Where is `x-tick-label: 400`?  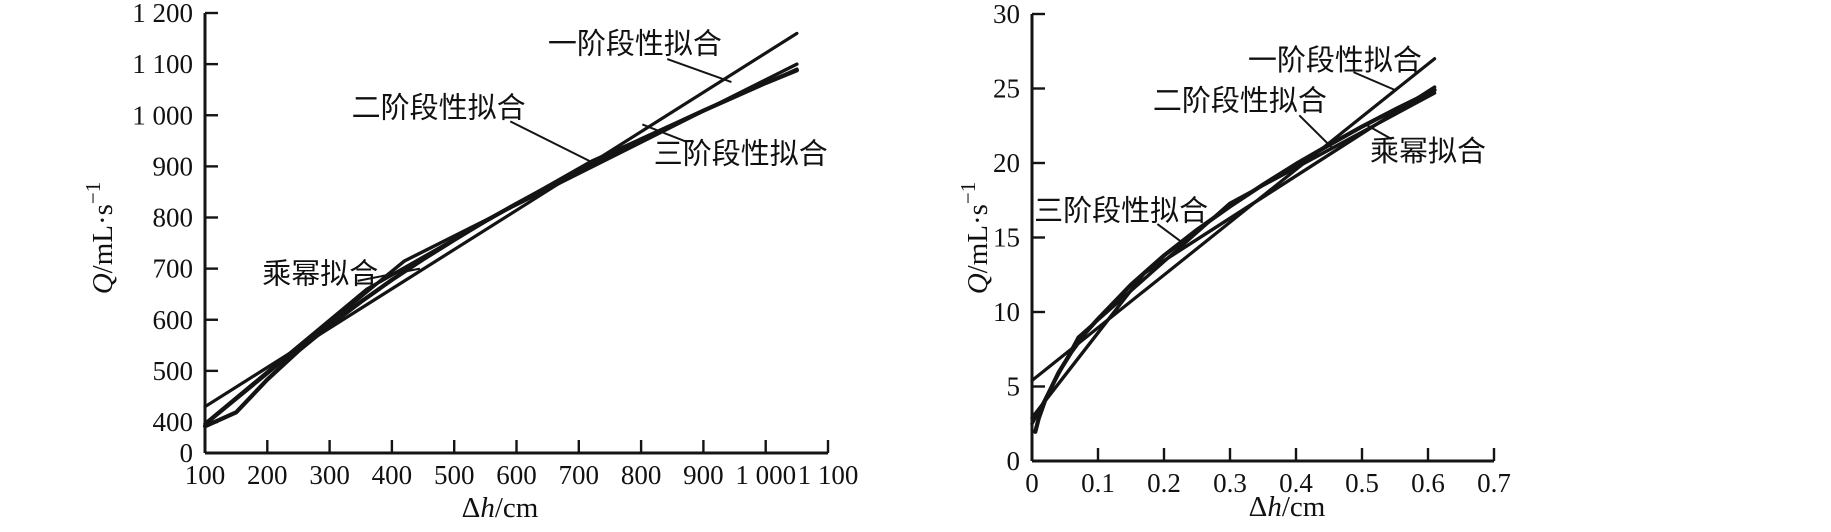
x-tick-label: 400 is located at coordinates (392, 475).